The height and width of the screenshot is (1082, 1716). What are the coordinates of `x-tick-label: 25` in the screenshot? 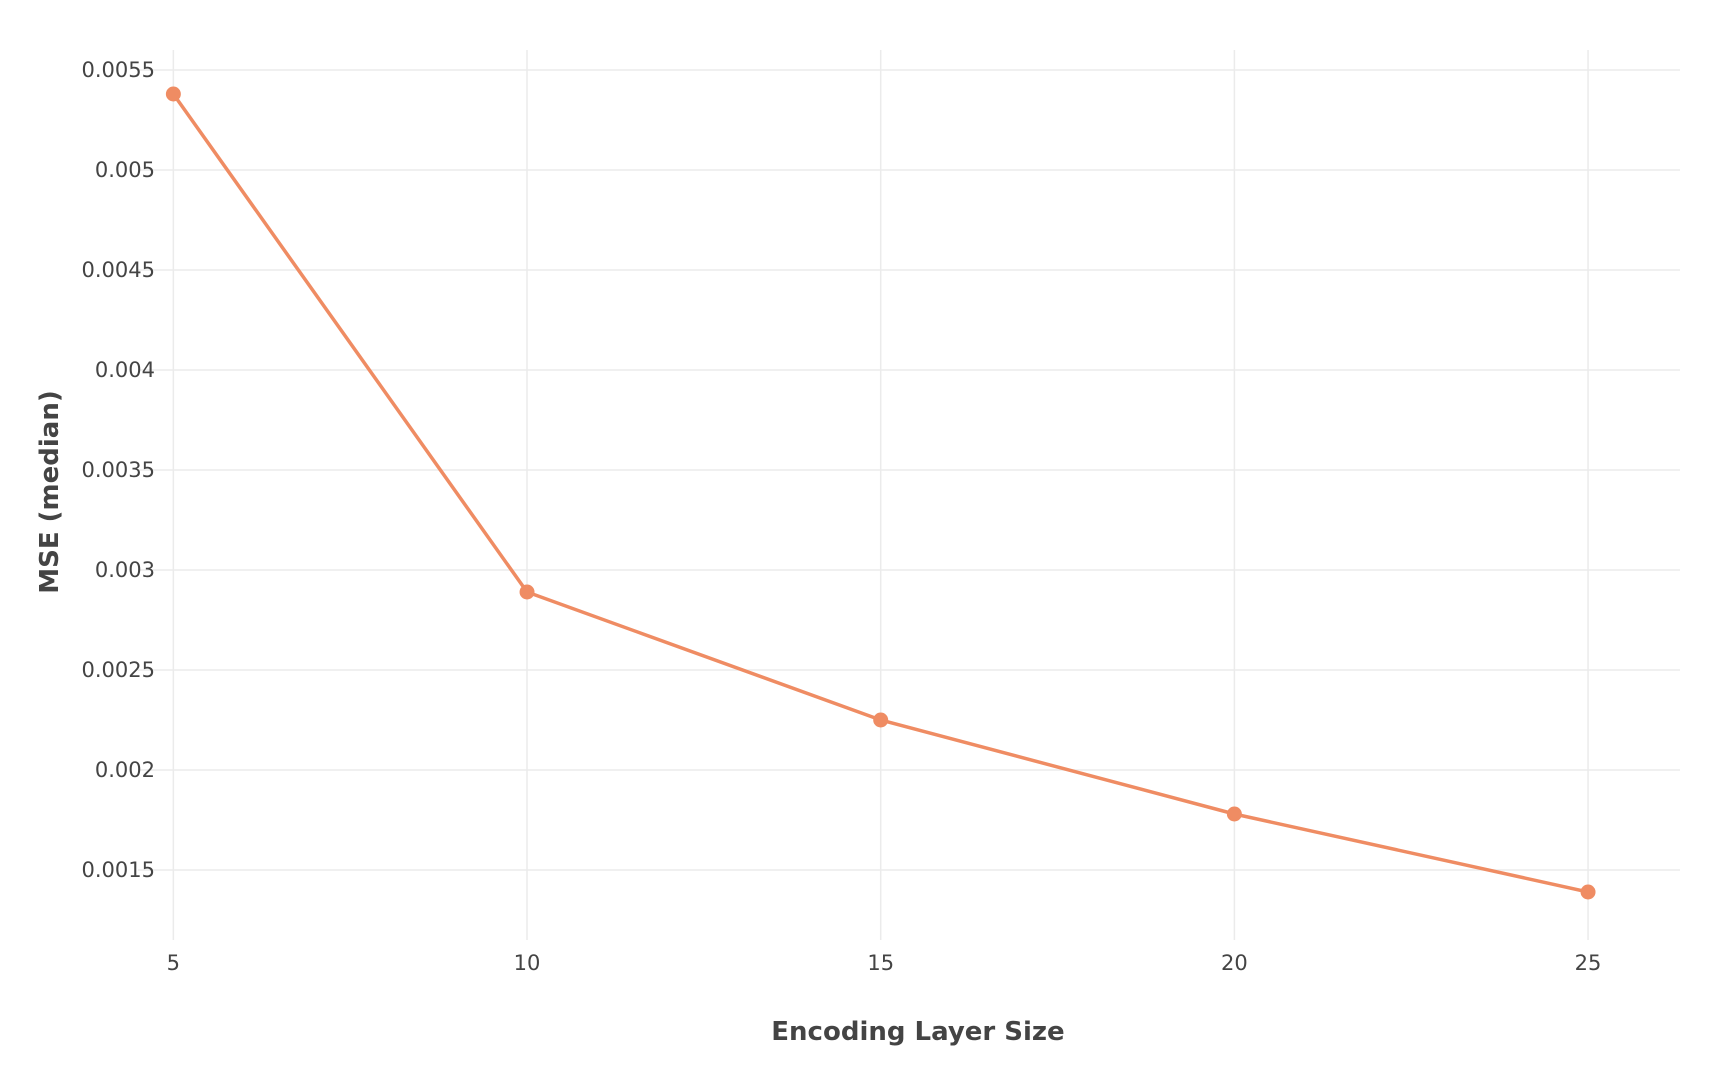 It's located at (1588, 963).